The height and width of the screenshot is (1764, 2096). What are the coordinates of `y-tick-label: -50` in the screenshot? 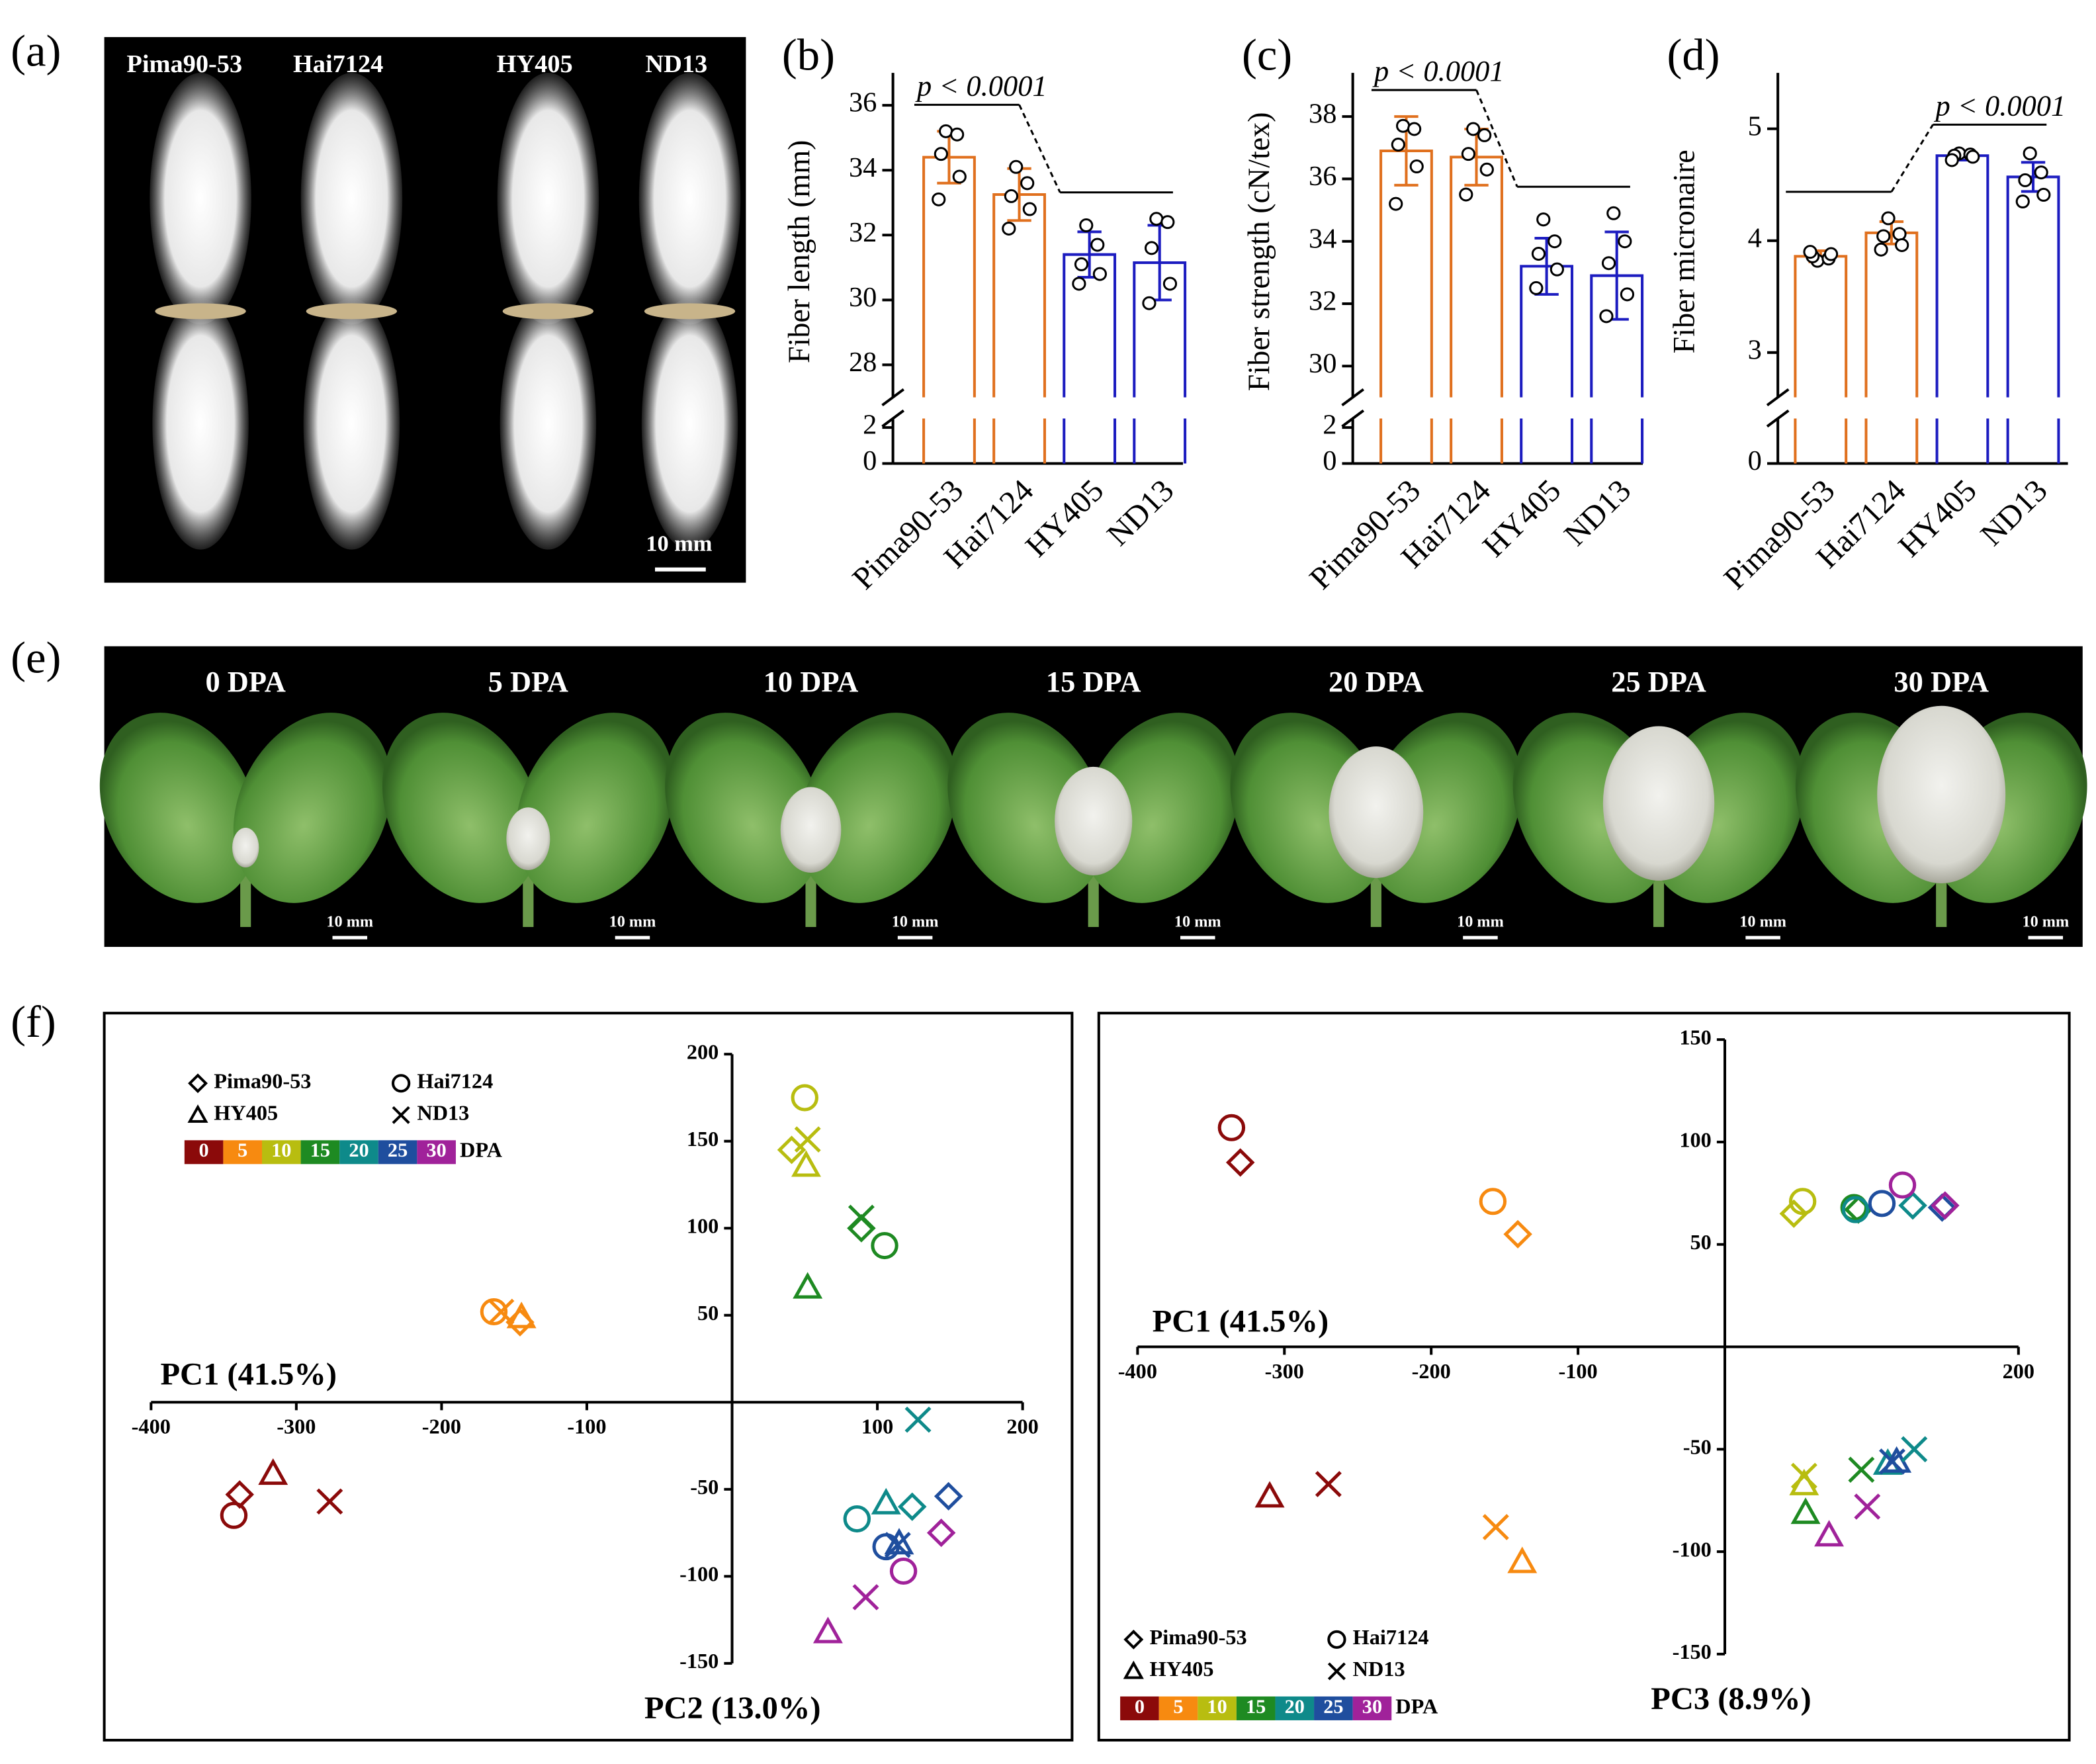 It's located at (705, 1487).